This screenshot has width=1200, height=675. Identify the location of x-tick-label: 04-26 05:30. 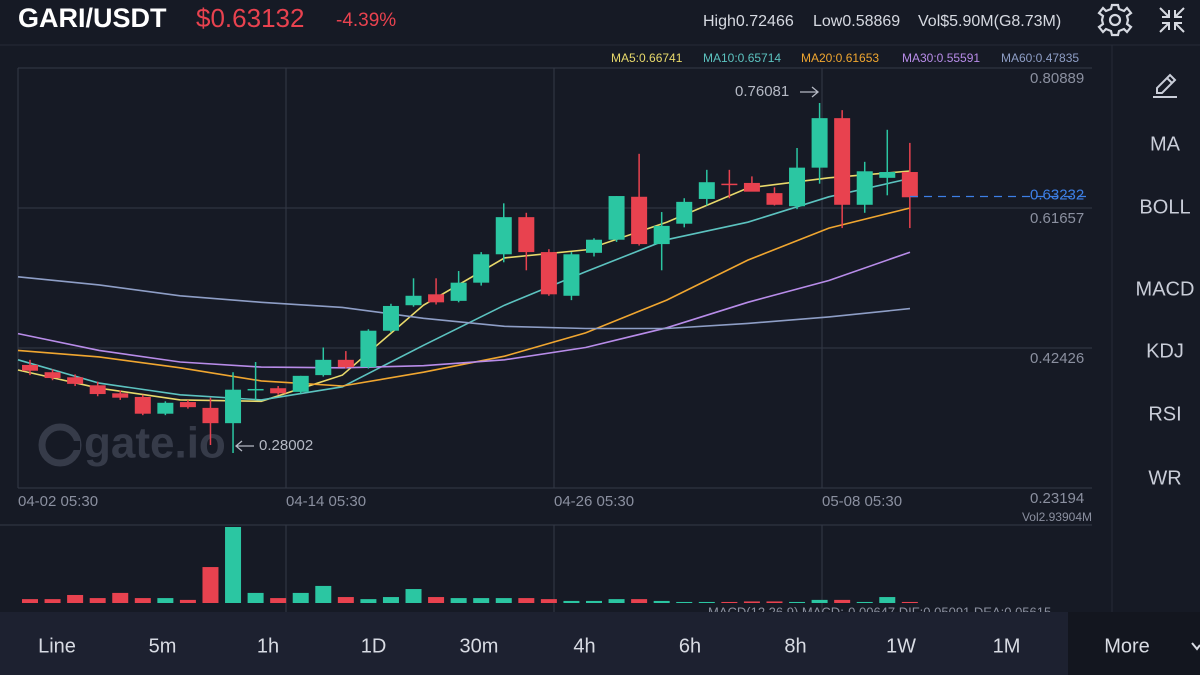
(594, 501).